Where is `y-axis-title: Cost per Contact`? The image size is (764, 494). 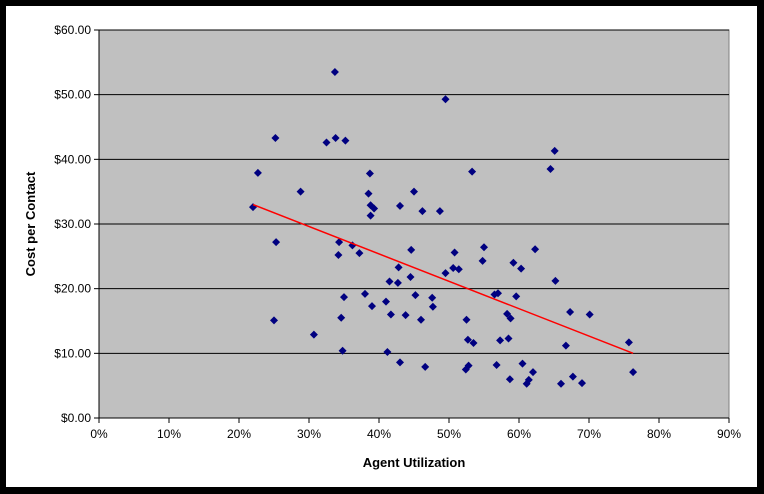 y-axis-title: Cost per Contact is located at coordinates (30, 223).